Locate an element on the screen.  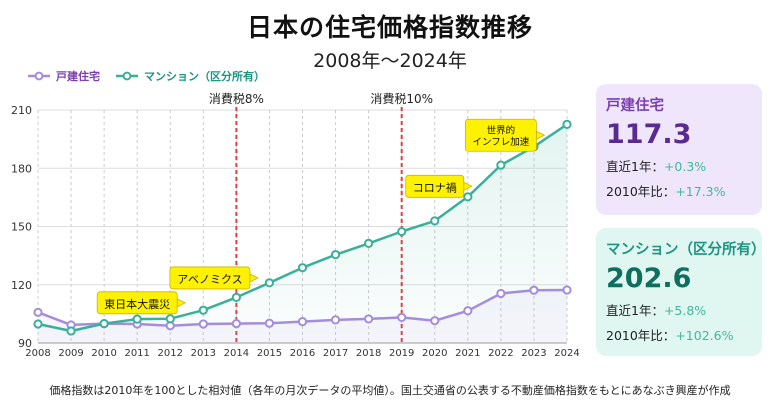
x-tick-label: 2023 is located at coordinates (533, 353).